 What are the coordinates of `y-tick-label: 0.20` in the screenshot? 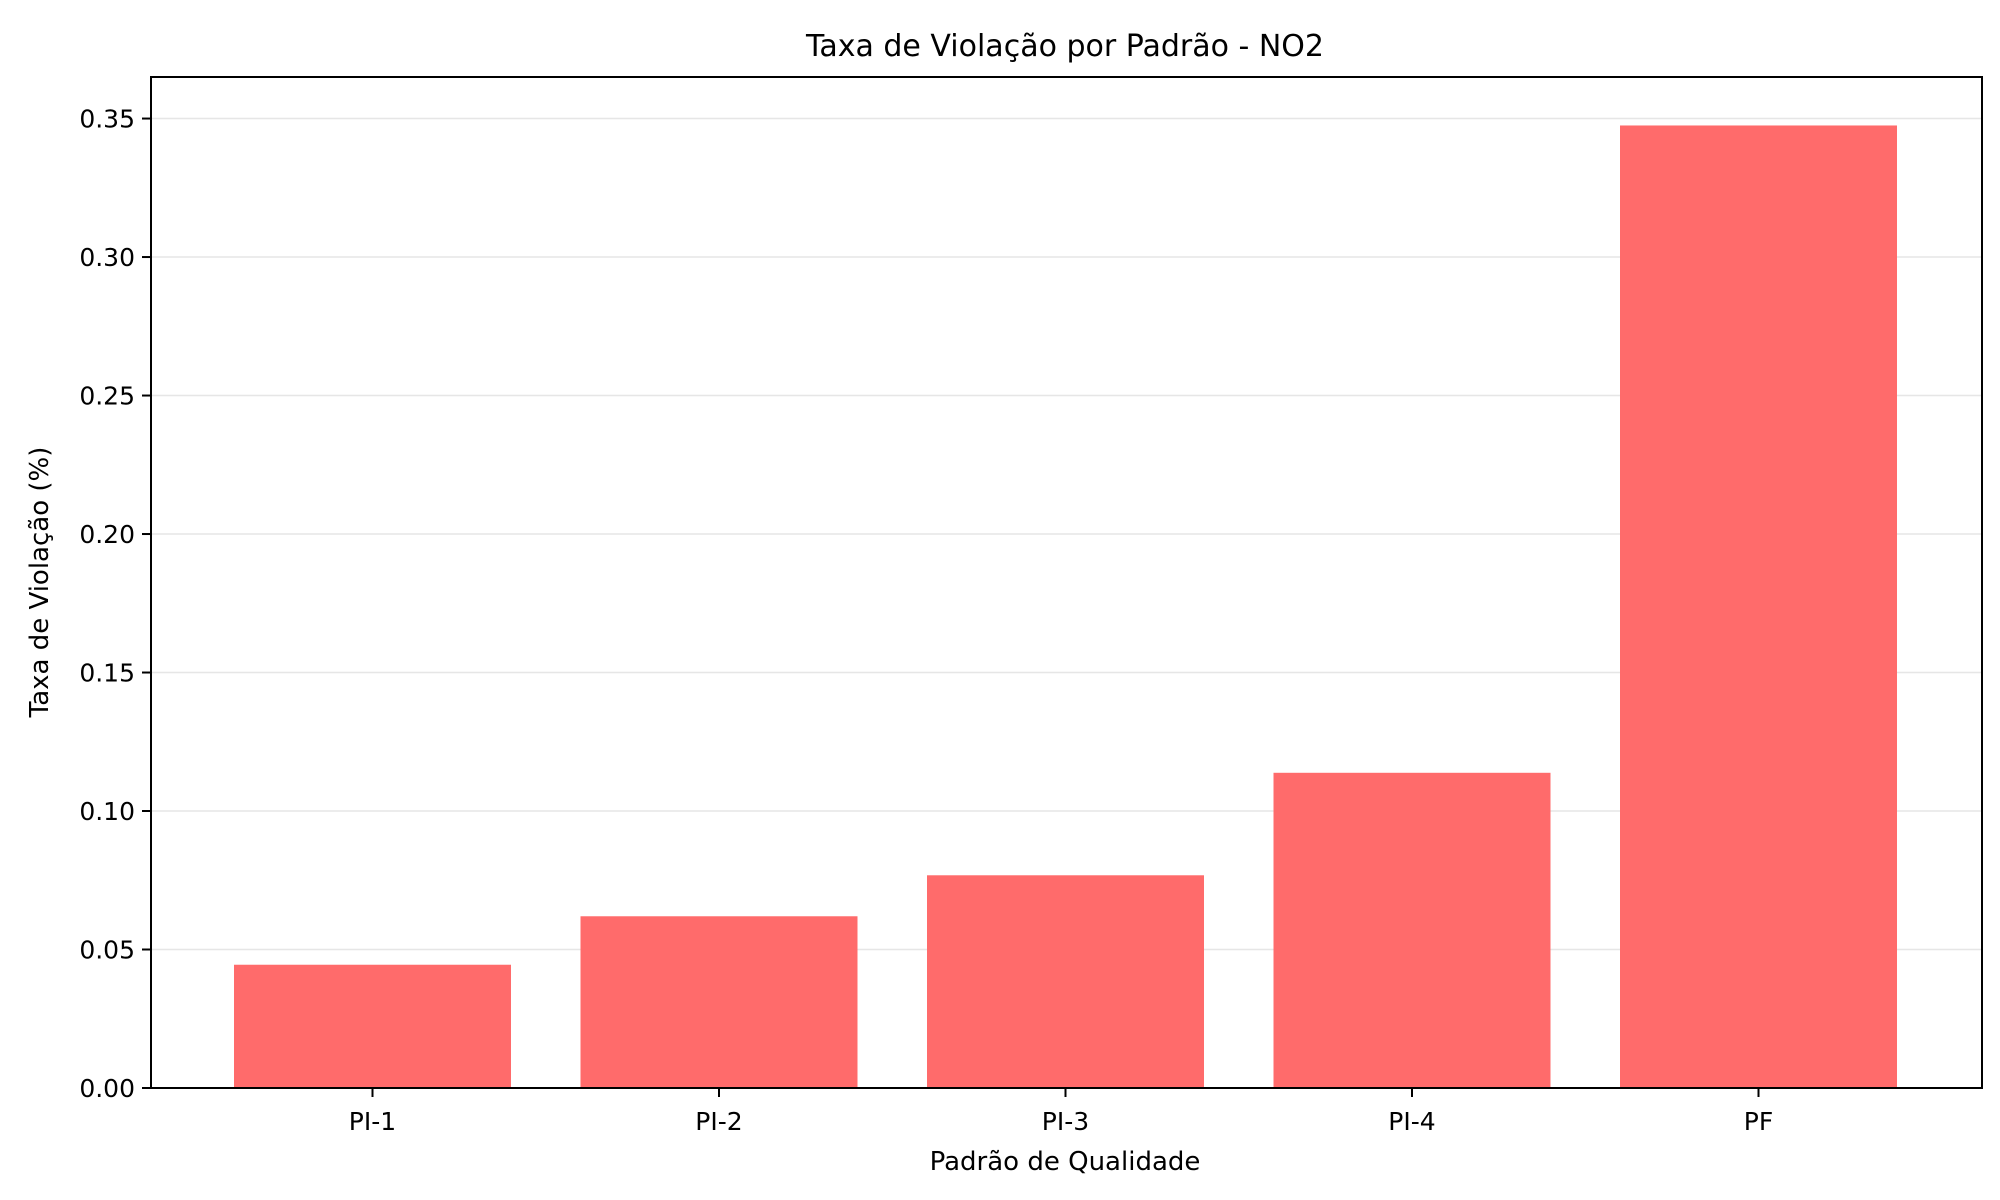 It's located at (107, 534).